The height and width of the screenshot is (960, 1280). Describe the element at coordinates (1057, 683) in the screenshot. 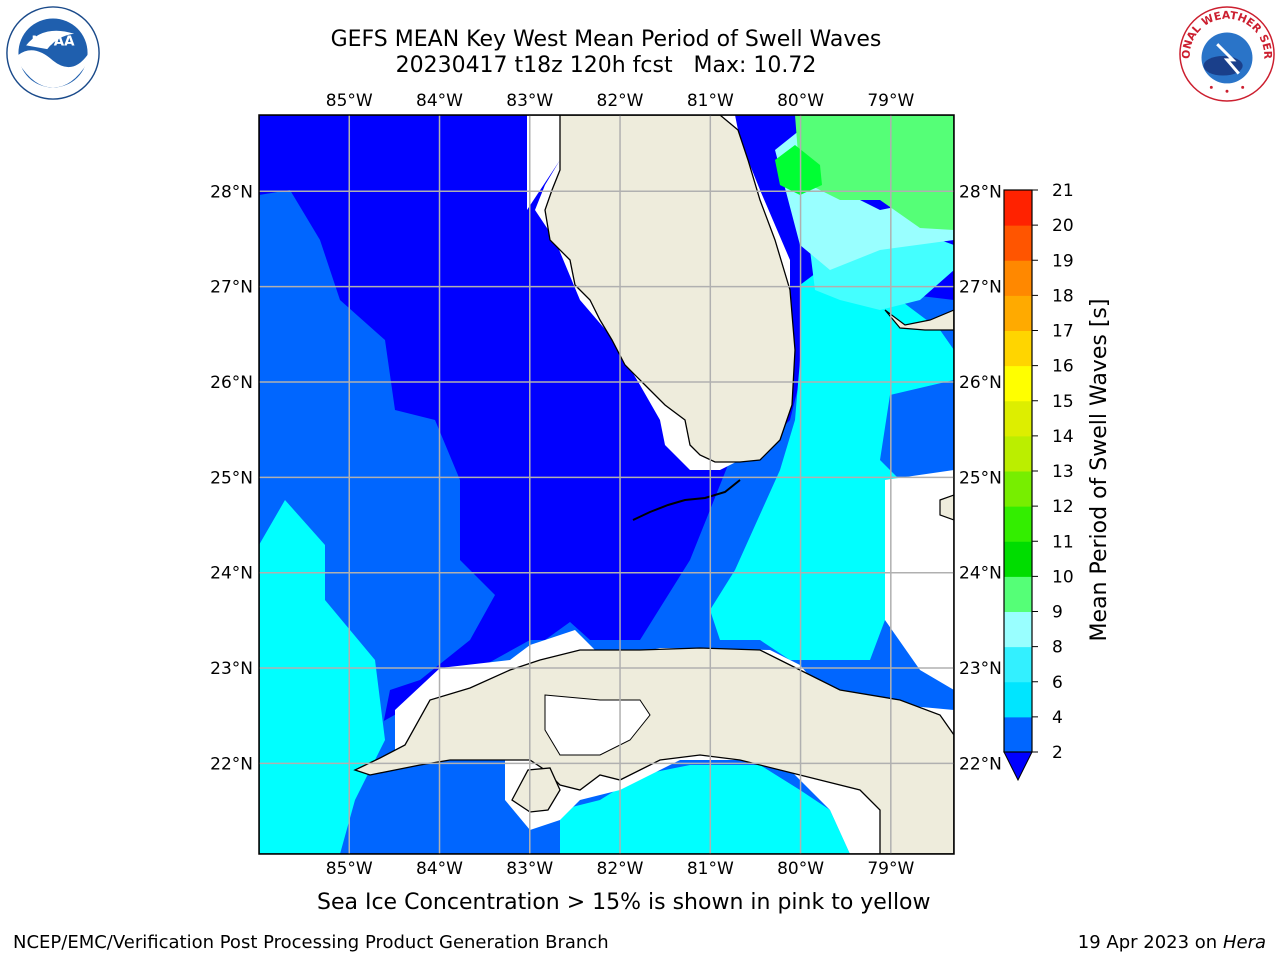

I see `colorbar-tick-label: 6` at that location.